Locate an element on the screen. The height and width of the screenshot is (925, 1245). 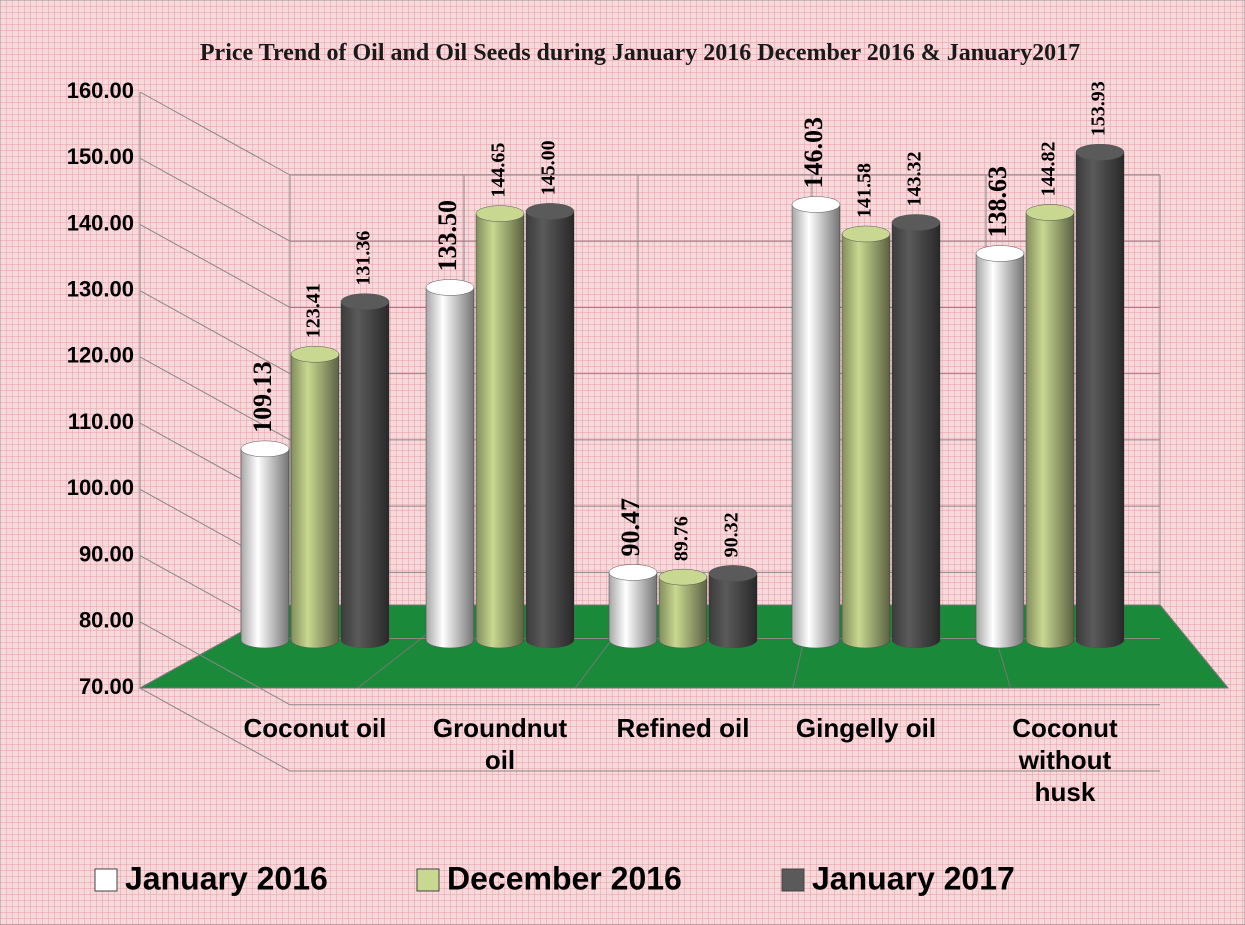
x-tick-label: Coconut without husk is located at coordinates (1065, 760).